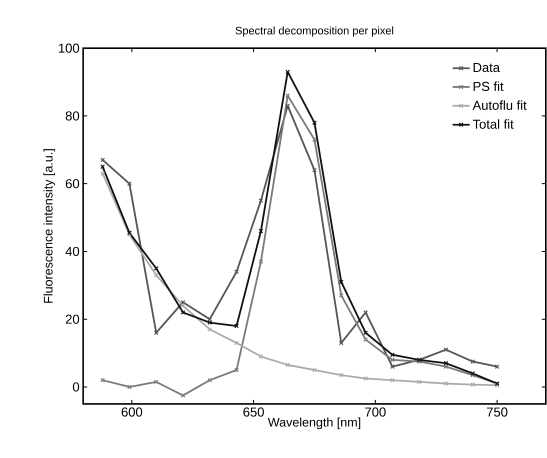 The width and height of the screenshot is (547, 458). What do you see at coordinates (489, 86) in the screenshot?
I see `legend-label: PS fit` at bounding box center [489, 86].